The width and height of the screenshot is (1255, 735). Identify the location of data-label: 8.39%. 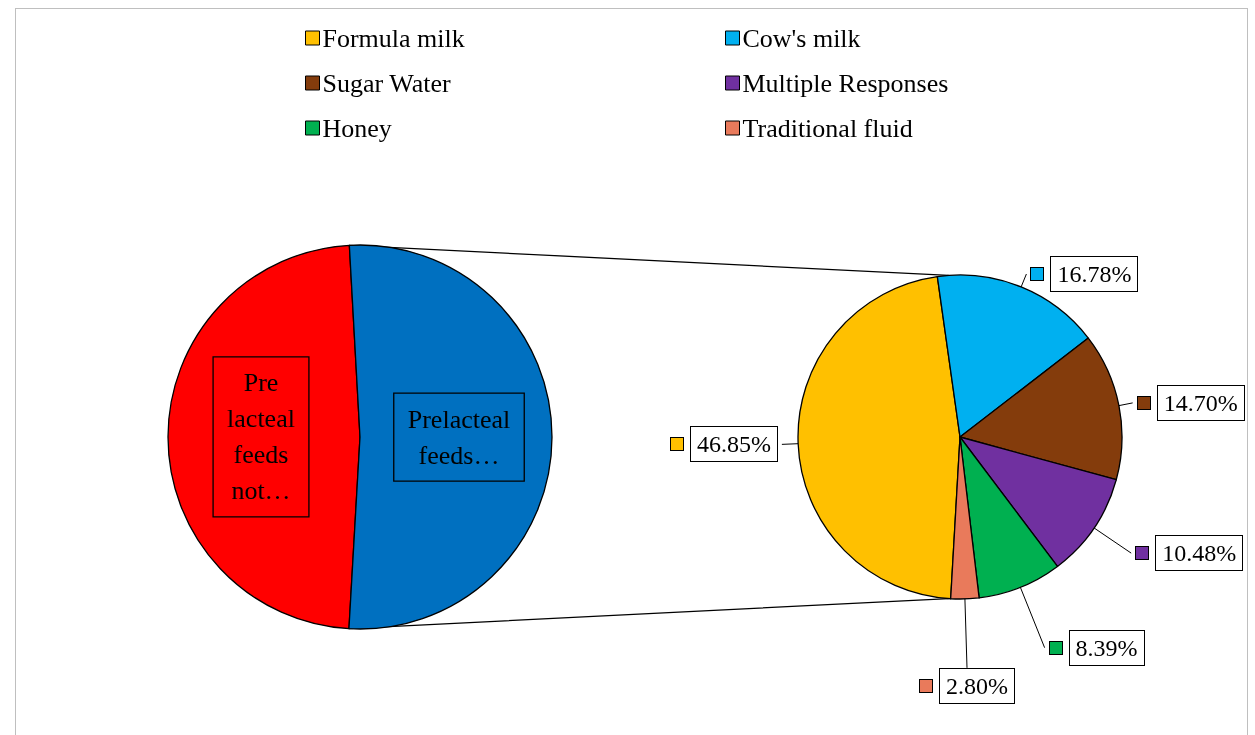
(1106, 647).